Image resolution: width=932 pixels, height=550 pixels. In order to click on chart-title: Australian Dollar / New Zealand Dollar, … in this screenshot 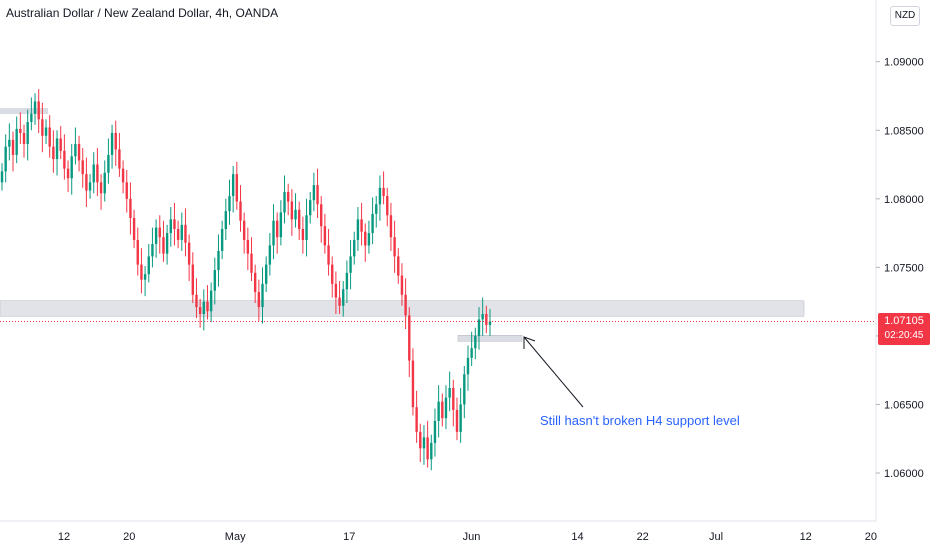, I will do `click(142, 13)`.